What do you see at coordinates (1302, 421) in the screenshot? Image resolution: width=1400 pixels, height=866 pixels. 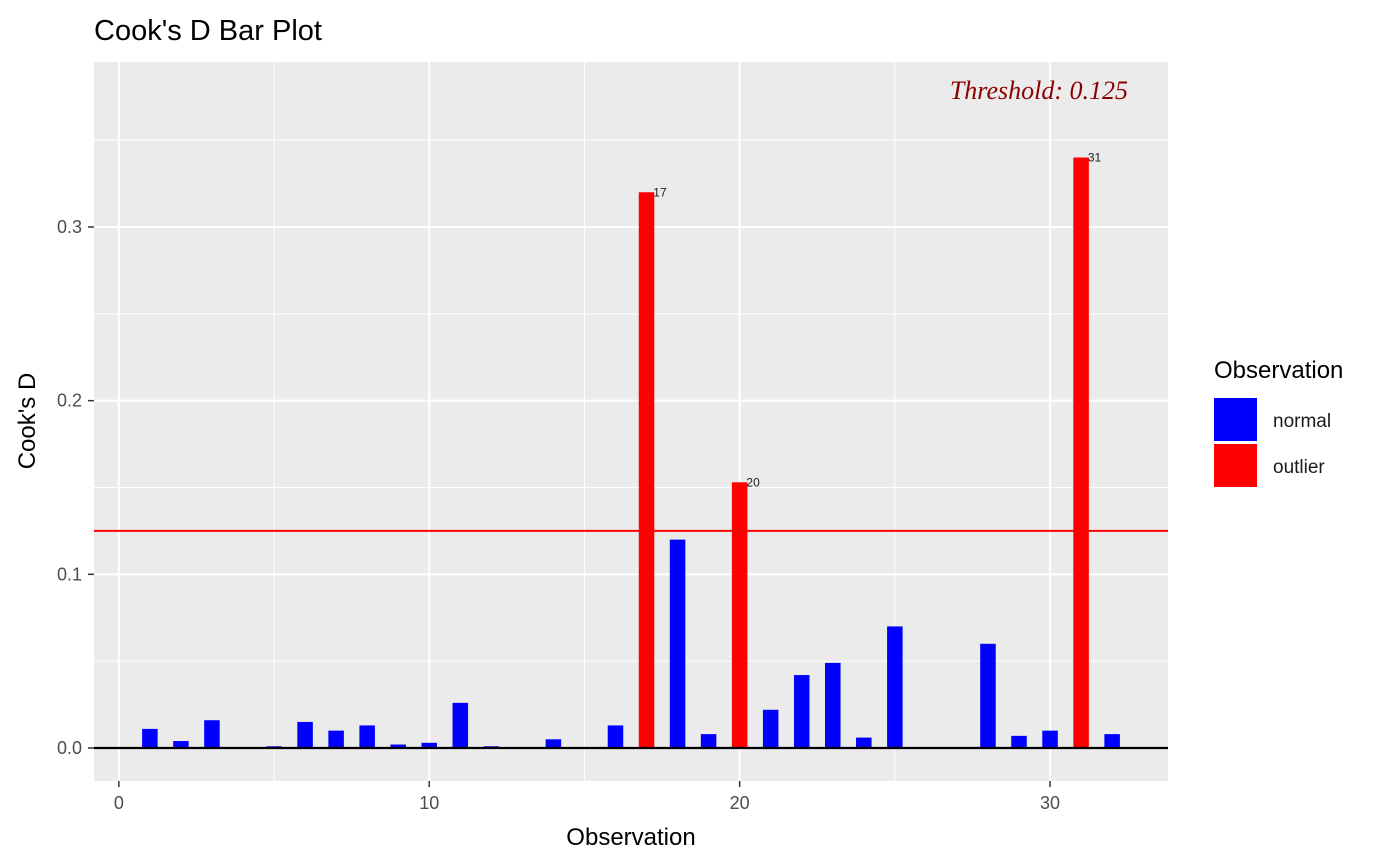 I see `legend-label-normal: normal` at bounding box center [1302, 421].